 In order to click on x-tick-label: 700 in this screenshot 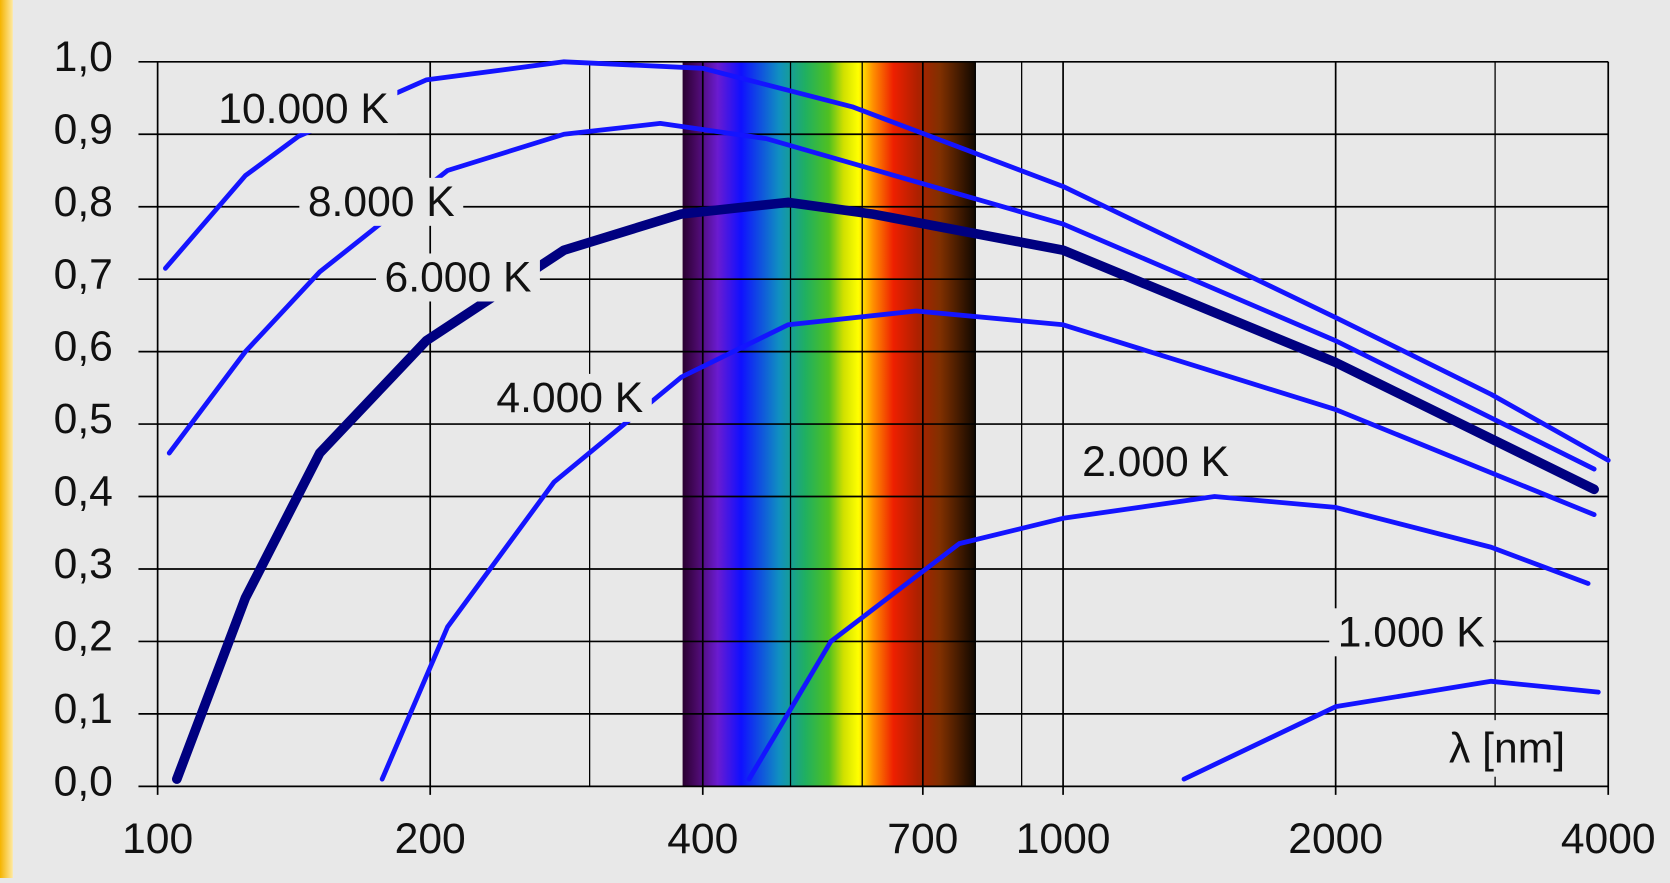, I will do `click(922, 839)`.